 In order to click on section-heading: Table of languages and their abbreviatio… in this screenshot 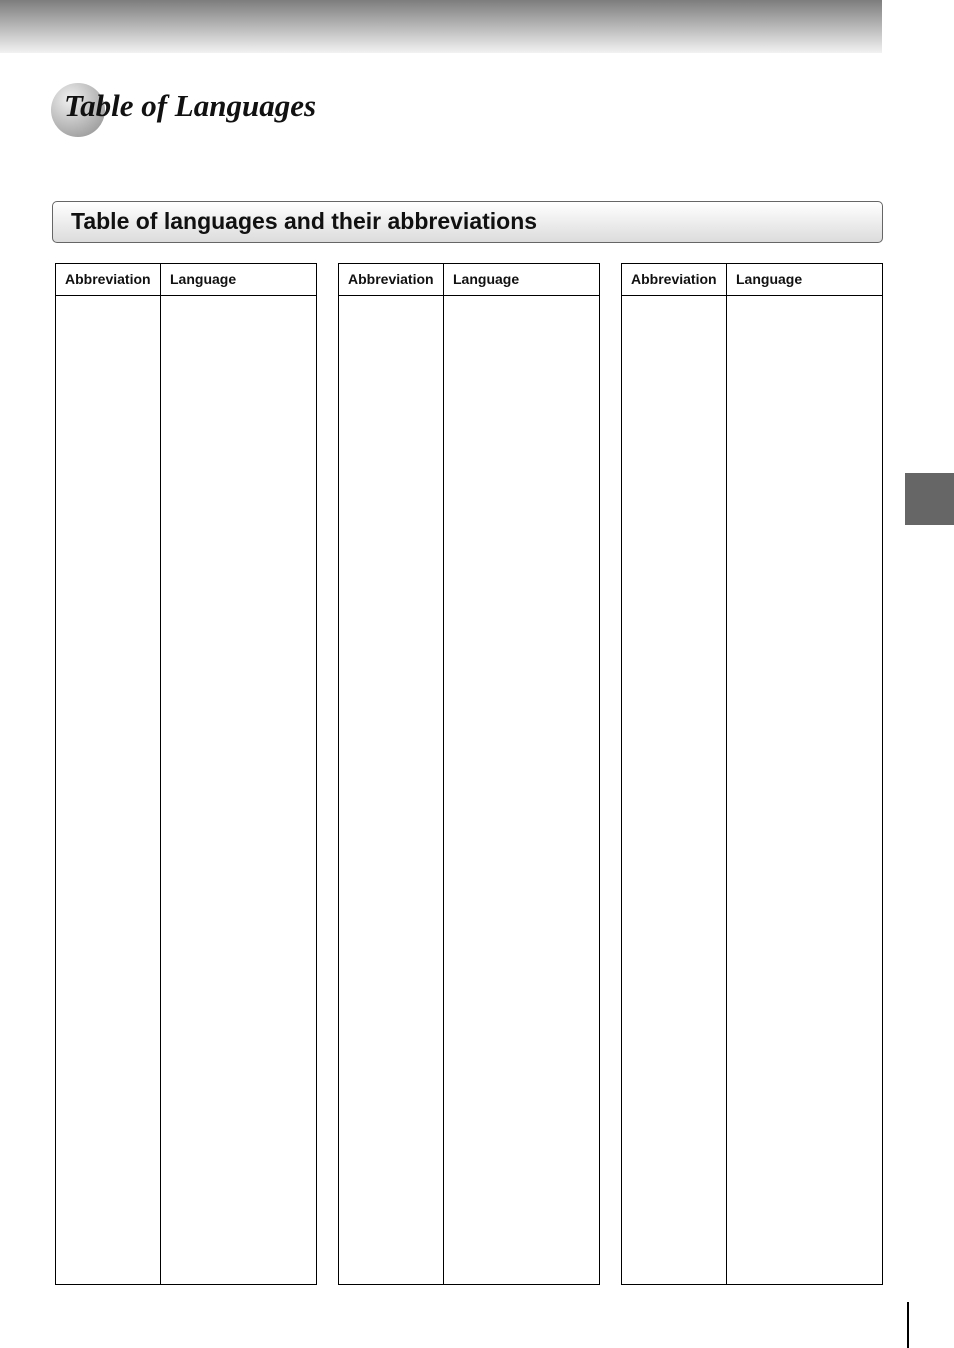, I will do `click(304, 221)`.